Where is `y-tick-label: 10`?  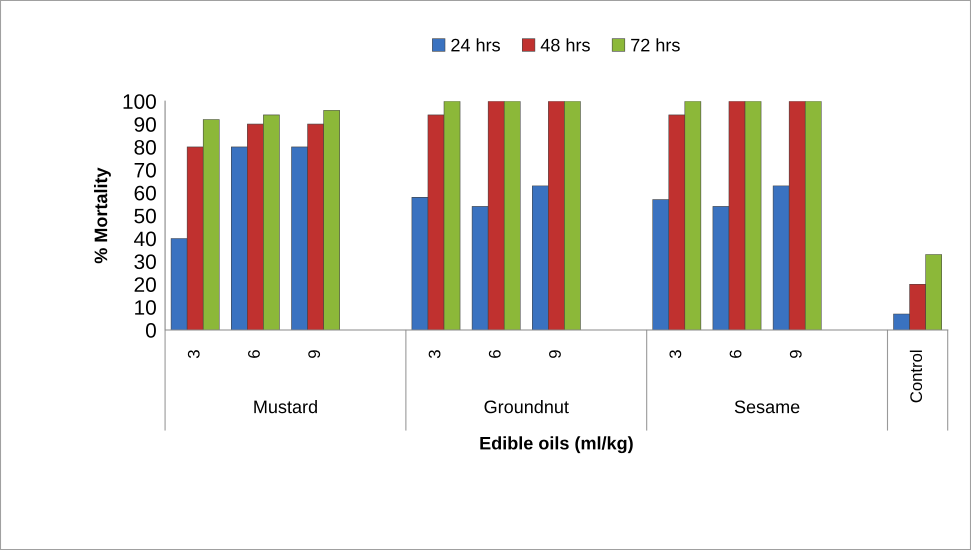
y-tick-label: 10 is located at coordinates (145, 307).